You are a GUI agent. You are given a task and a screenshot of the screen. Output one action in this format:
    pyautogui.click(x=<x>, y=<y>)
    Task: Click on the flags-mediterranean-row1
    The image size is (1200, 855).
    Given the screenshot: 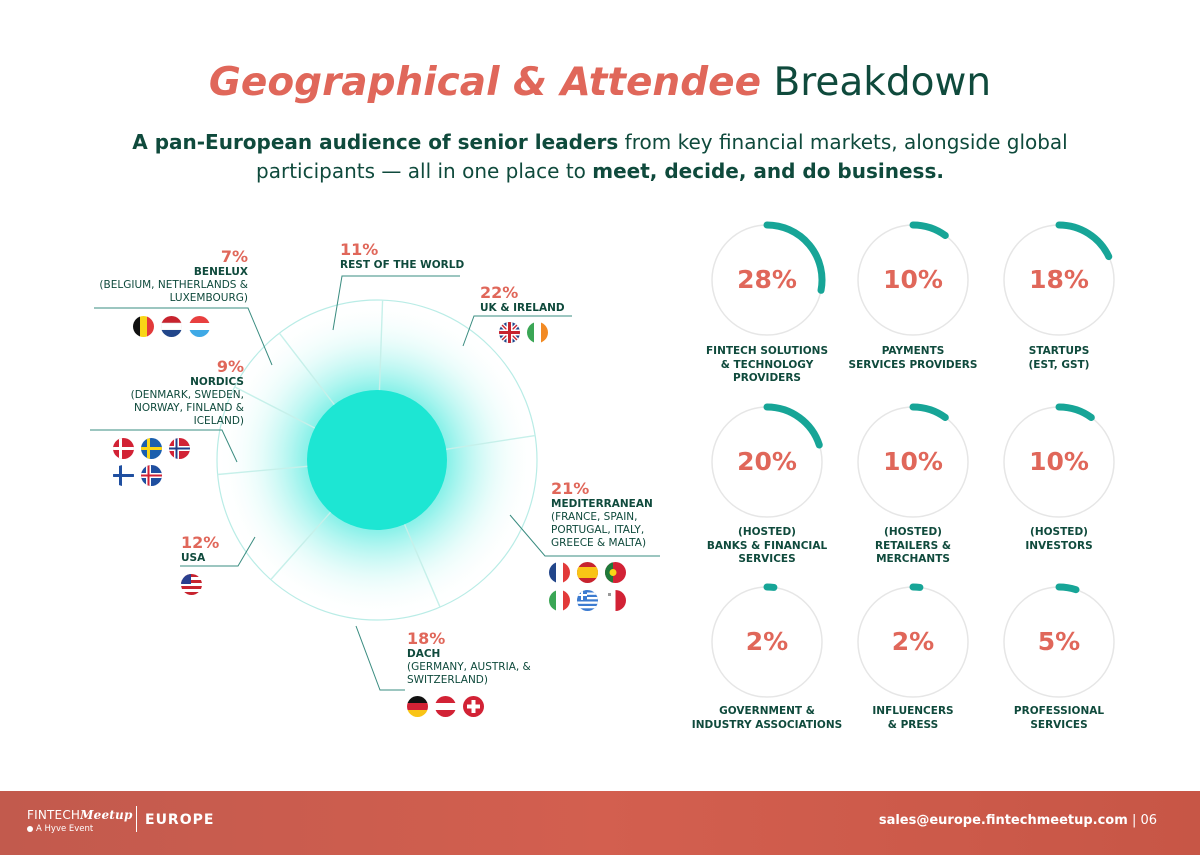 What is the action you would take?
    pyautogui.click(x=587, y=572)
    